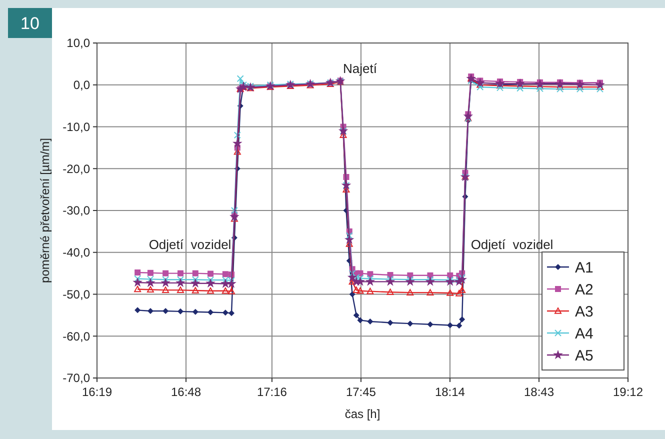  Describe the element at coordinates (76, 378) in the screenshot. I see `y-tick-label: -70,0` at that location.